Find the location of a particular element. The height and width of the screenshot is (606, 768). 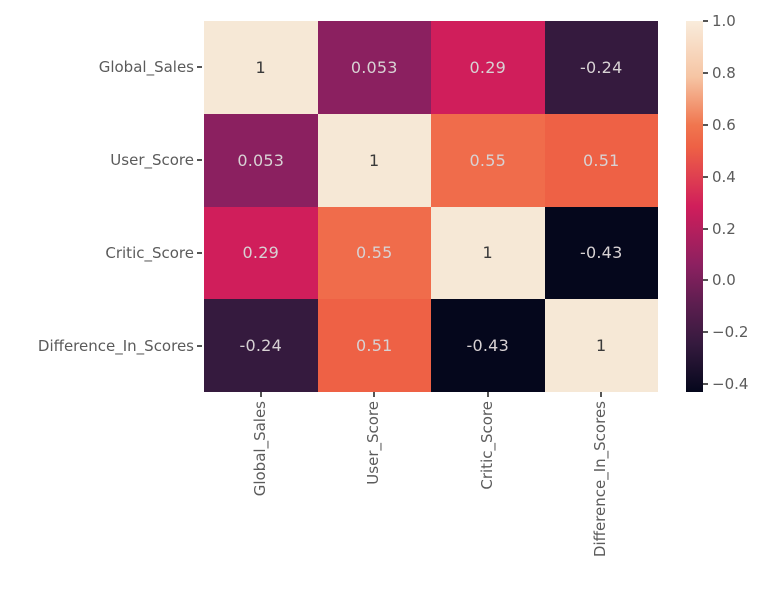

heatmap-cell-User_Score-Critic_Score: 0.55 is located at coordinates (488, 160).